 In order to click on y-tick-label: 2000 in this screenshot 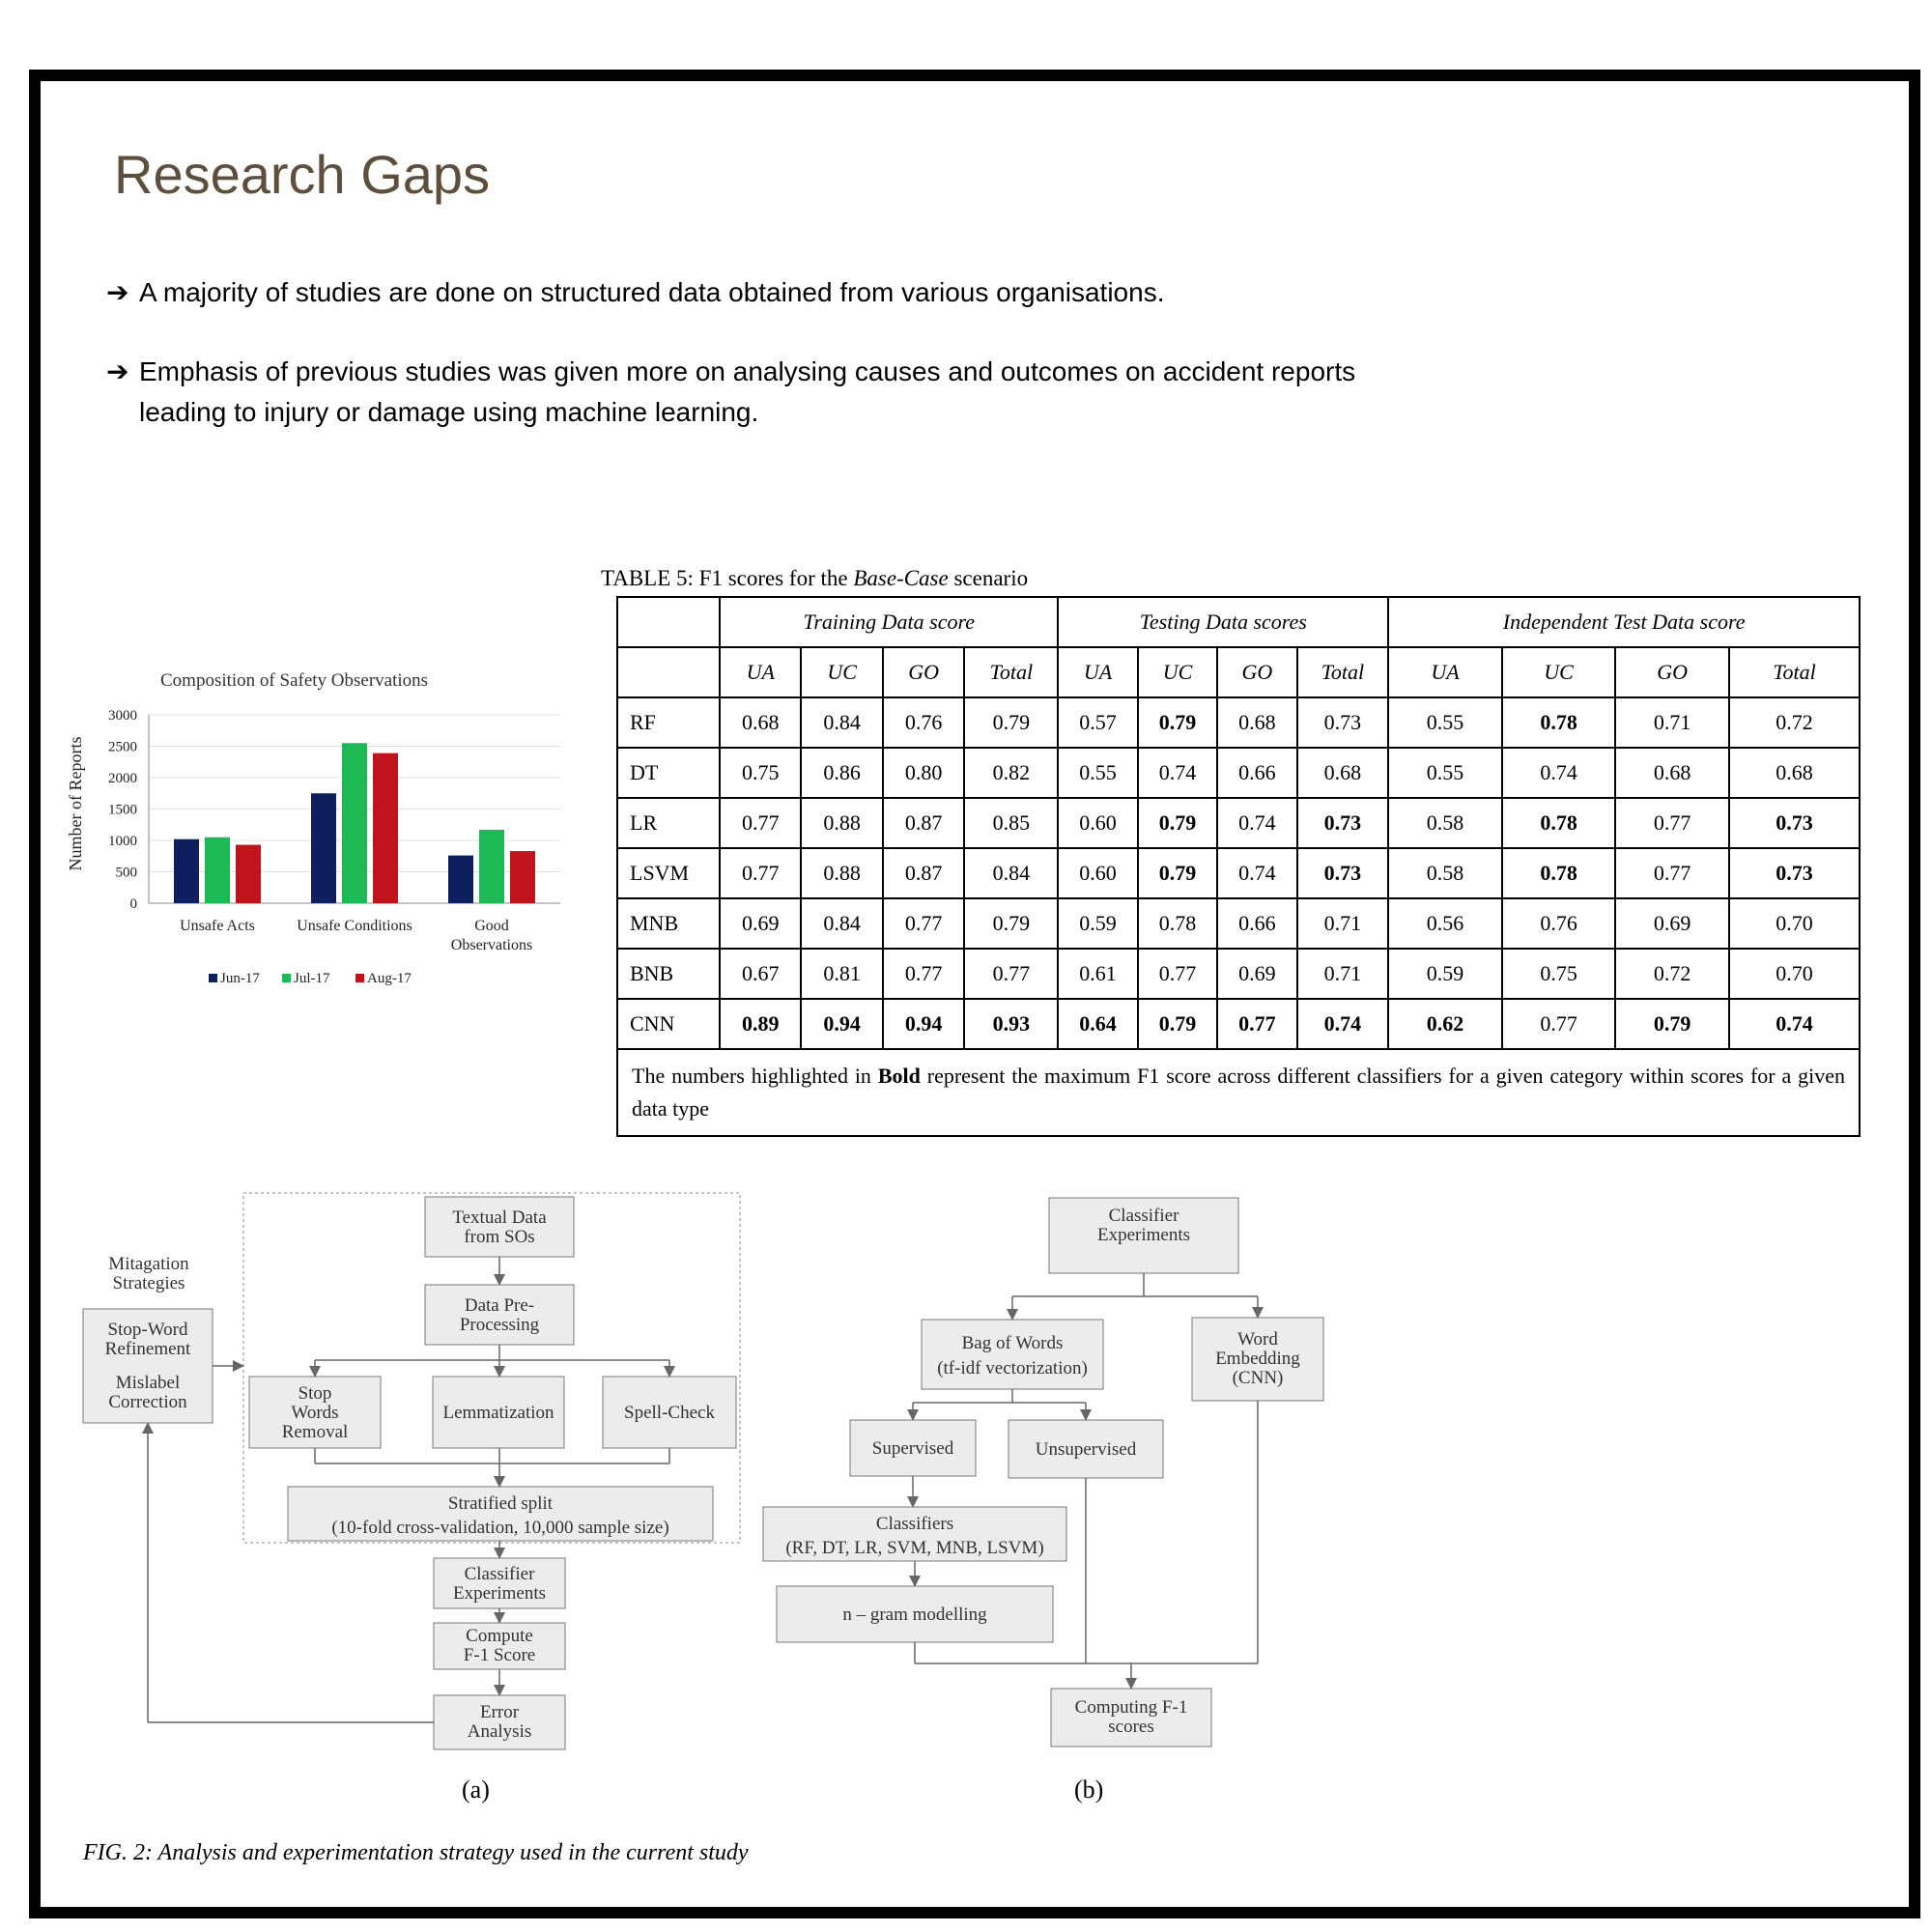, I will do `click(122, 778)`.